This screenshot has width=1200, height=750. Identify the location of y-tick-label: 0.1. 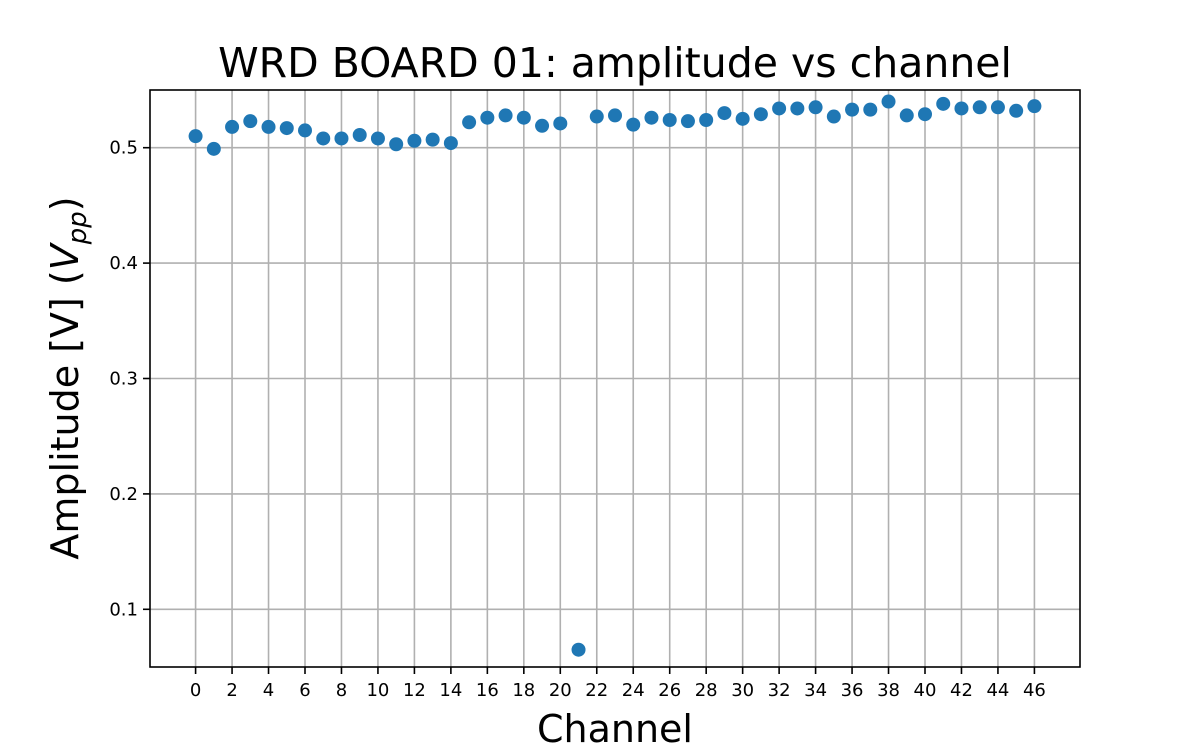
(123, 609).